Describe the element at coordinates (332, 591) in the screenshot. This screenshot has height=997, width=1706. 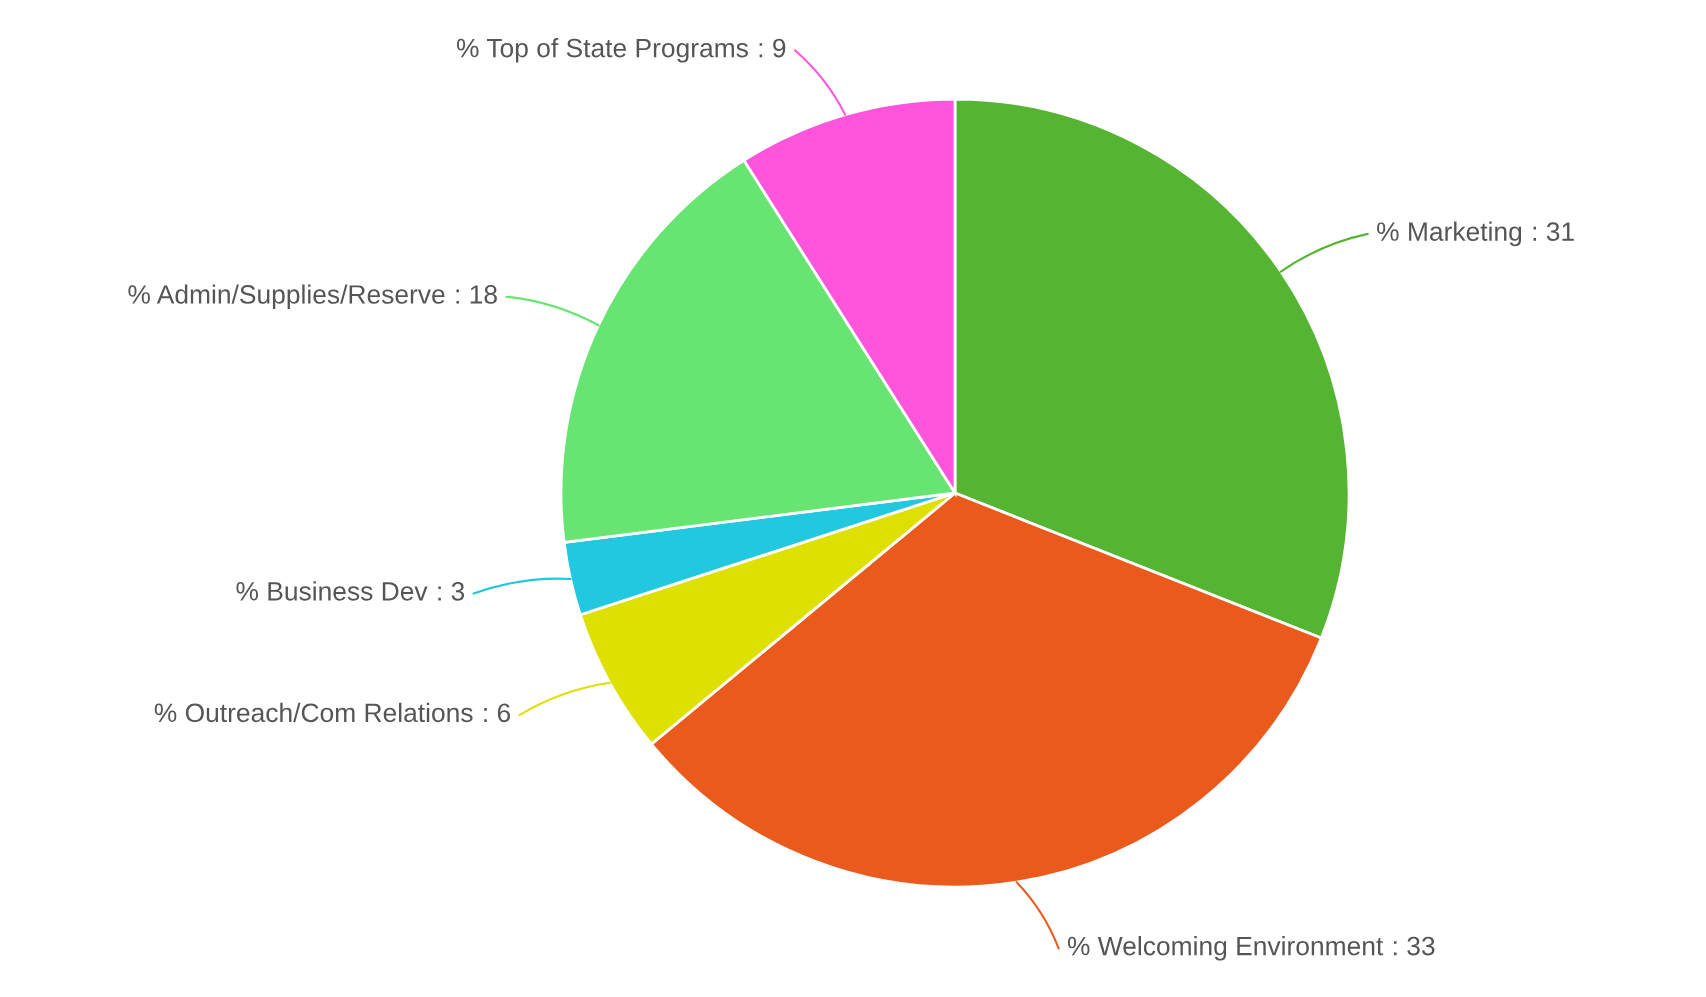
I see `slice-label: % Business Dev` at that location.